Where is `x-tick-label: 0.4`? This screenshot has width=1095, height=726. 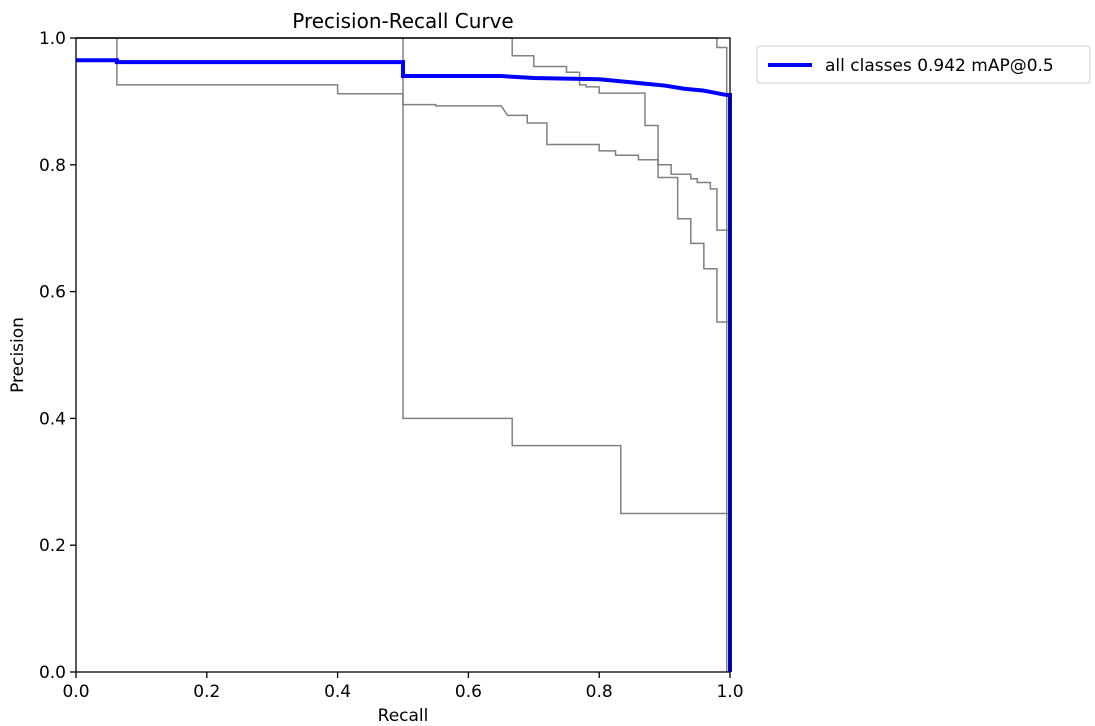
x-tick-label: 0.4 is located at coordinates (337, 692).